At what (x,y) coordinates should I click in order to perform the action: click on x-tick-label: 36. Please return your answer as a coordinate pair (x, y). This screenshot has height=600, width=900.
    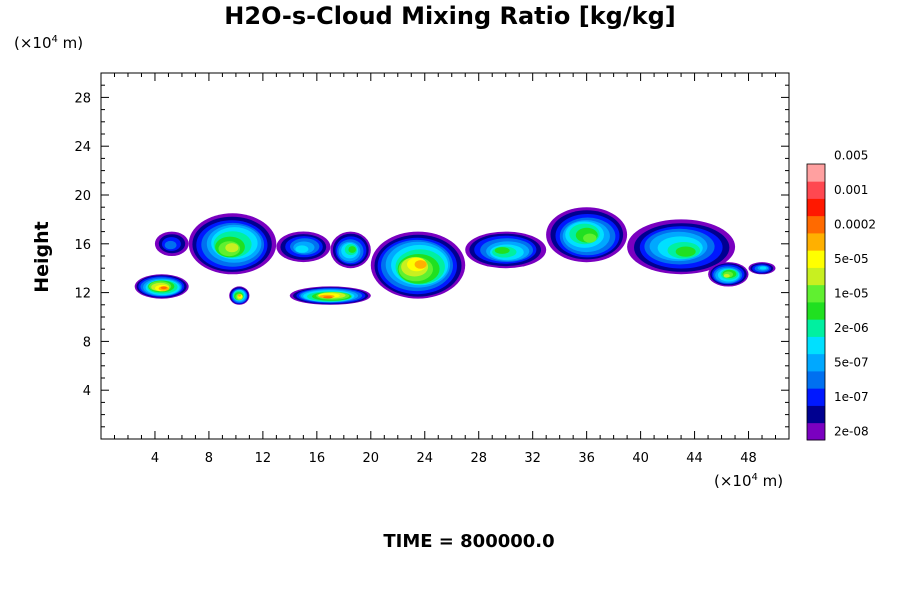
    Looking at the image, I should click on (586, 458).